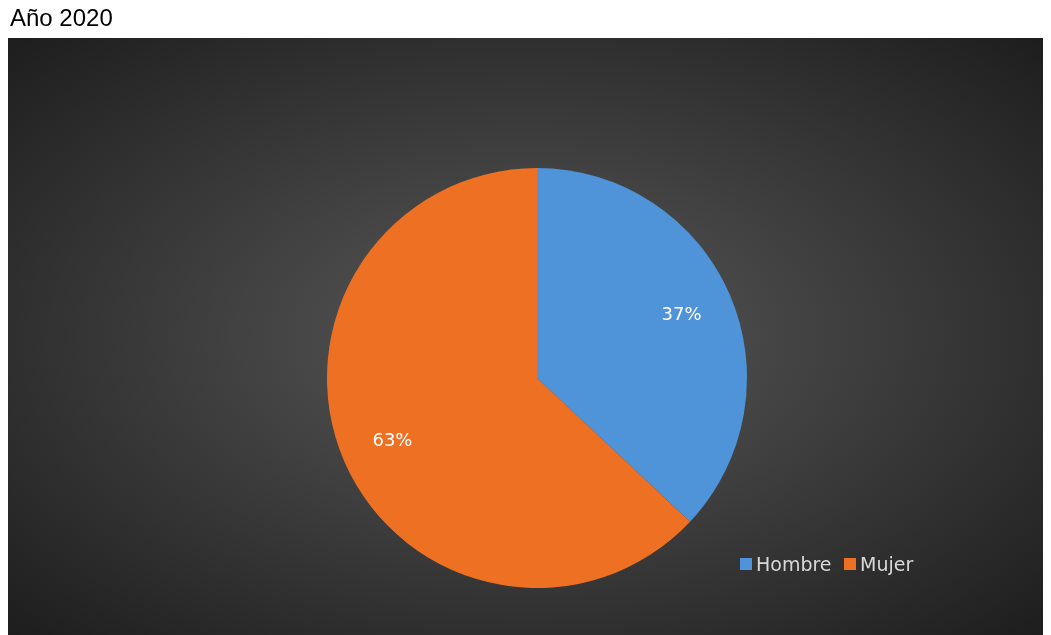 The width and height of the screenshot is (1051, 635). Describe the element at coordinates (794, 563) in the screenshot. I see `legend-label: Hombre` at that location.